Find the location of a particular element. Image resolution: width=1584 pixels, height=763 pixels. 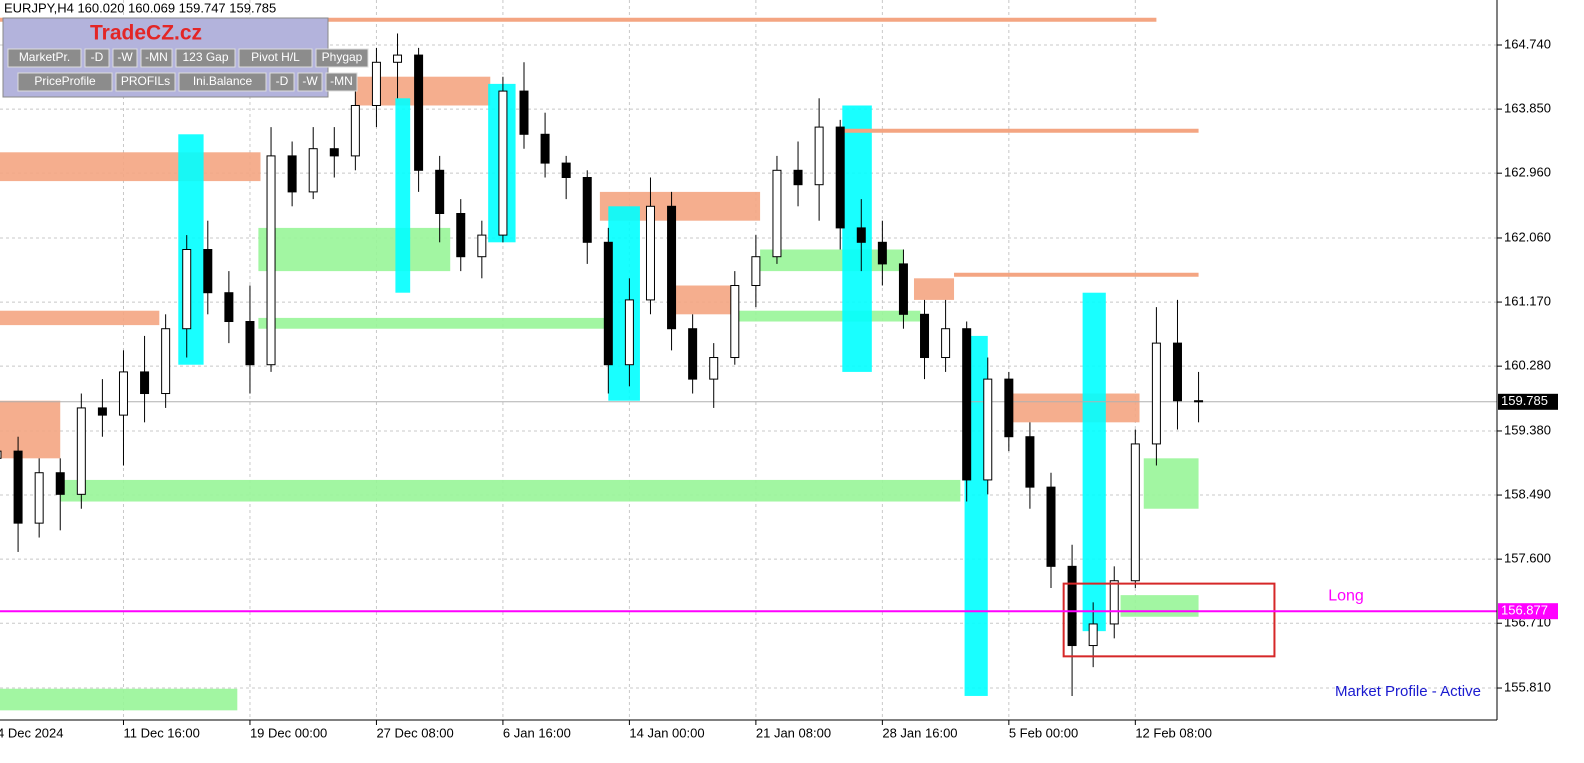

toolbar-button-label: PriceProfile is located at coordinates (65, 81).